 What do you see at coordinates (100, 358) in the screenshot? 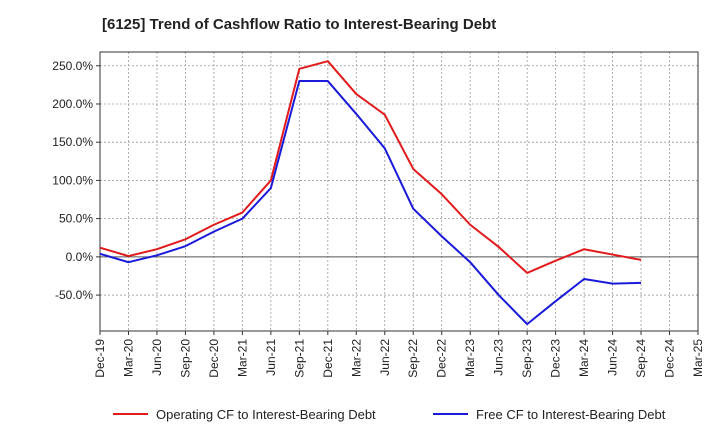
I see `x-tick-label: Dec-19` at bounding box center [100, 358].